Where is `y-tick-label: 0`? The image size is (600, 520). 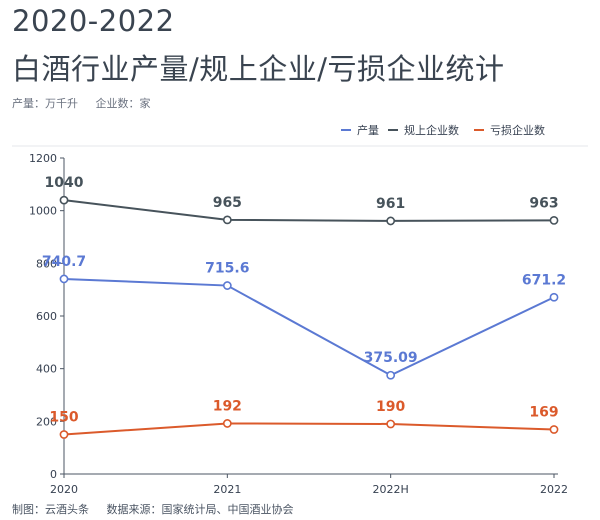 y-tick-label: 0 is located at coordinates (53, 474).